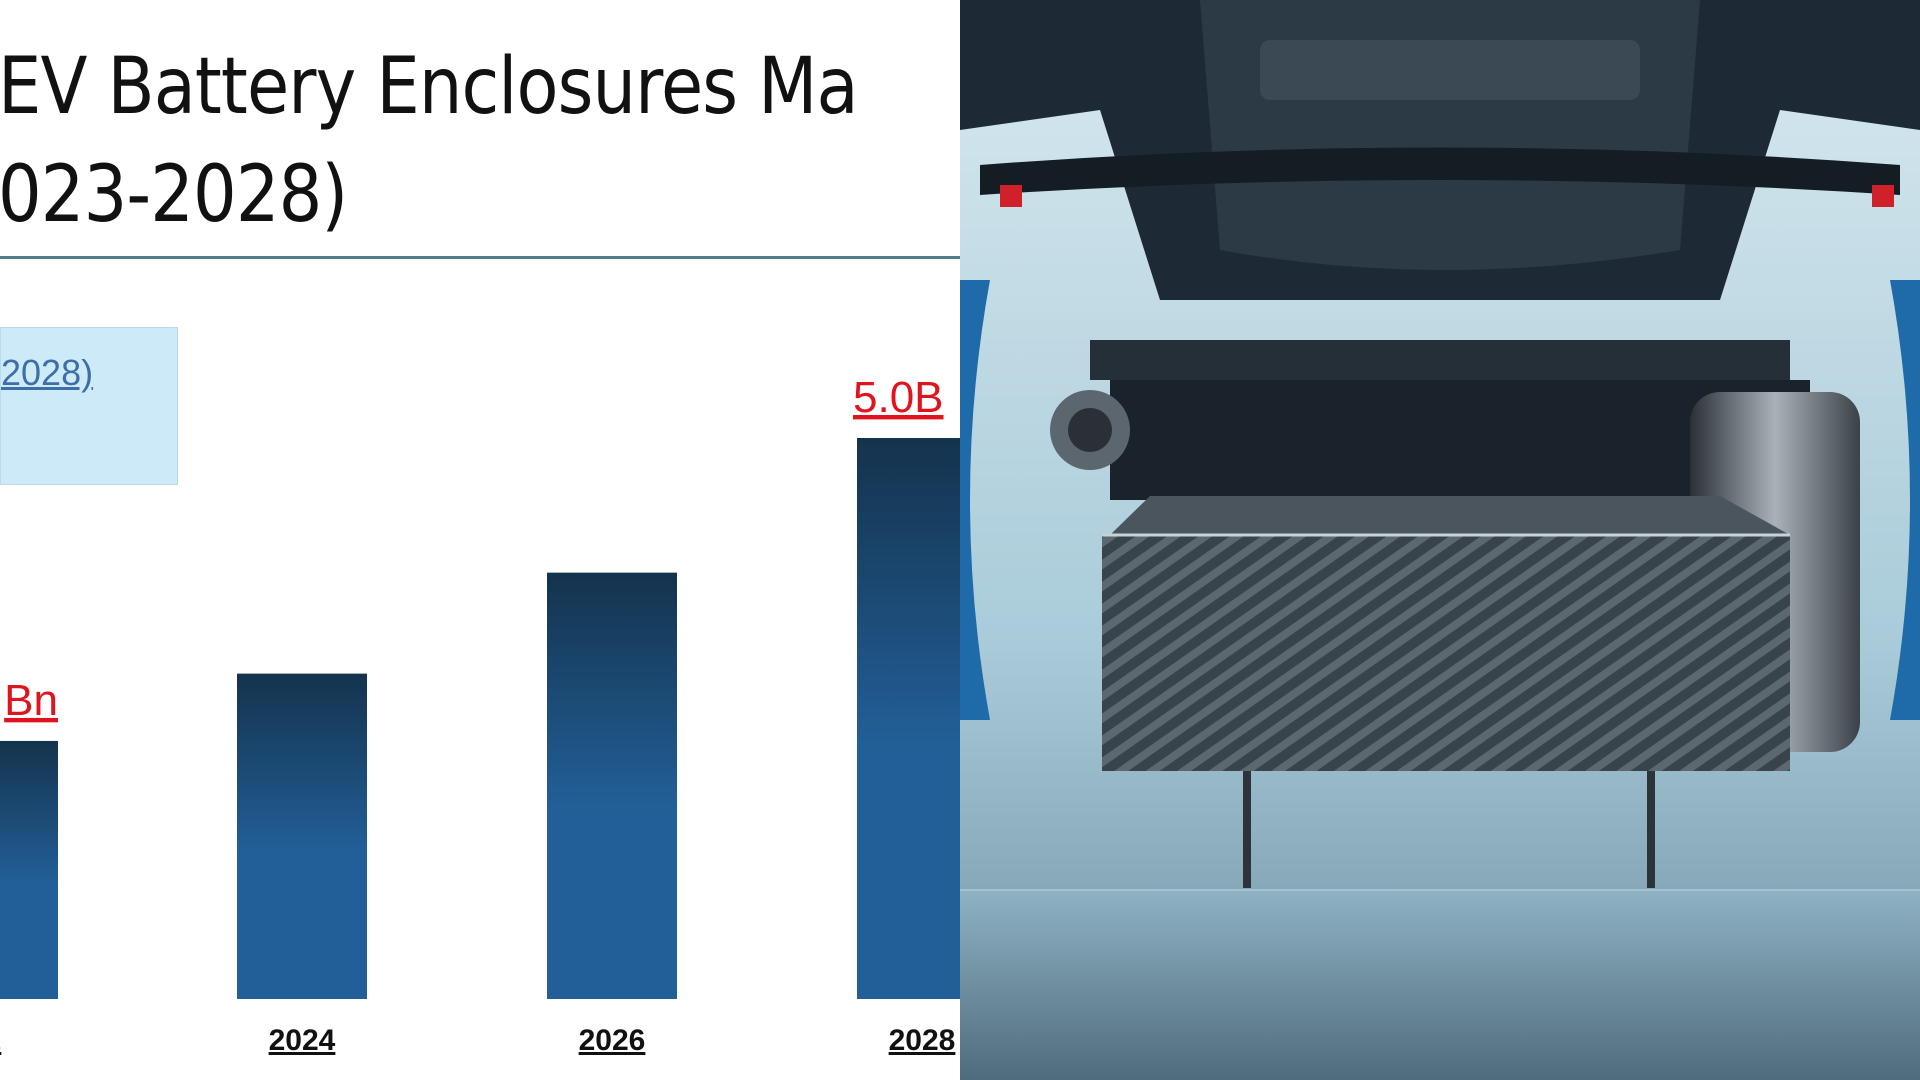  I want to click on enclosure-top, so click(1450, 515).